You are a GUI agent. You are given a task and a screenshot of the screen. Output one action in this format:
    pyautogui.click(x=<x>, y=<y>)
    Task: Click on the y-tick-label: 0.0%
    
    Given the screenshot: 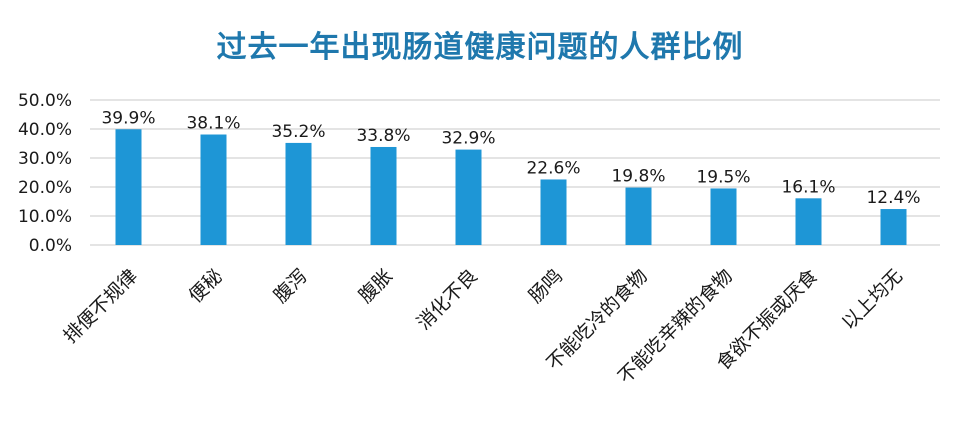 What is the action you would take?
    pyautogui.click(x=50, y=246)
    